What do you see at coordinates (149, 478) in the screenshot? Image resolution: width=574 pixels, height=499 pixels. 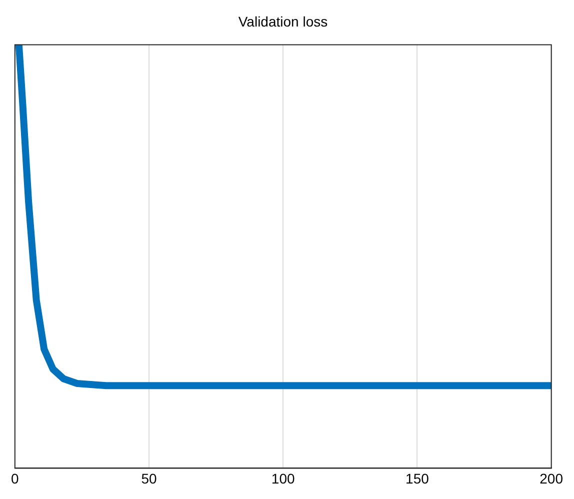 I see `x-tick-label: 50` at bounding box center [149, 478].